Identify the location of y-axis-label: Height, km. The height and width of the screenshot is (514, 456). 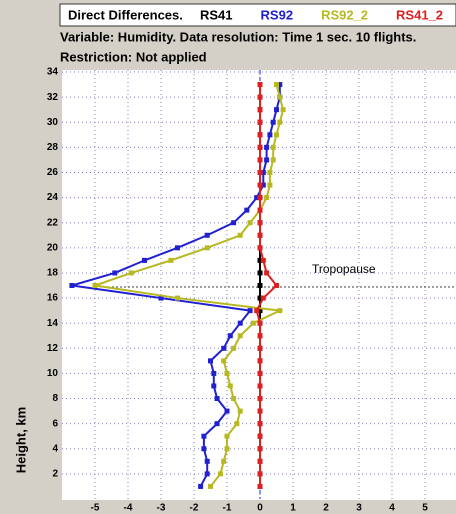
(20, 440).